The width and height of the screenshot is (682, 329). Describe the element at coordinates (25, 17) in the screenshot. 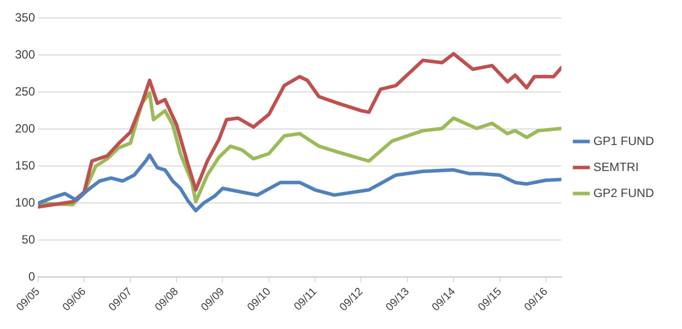

I see `y-tick-label: 350` at that location.